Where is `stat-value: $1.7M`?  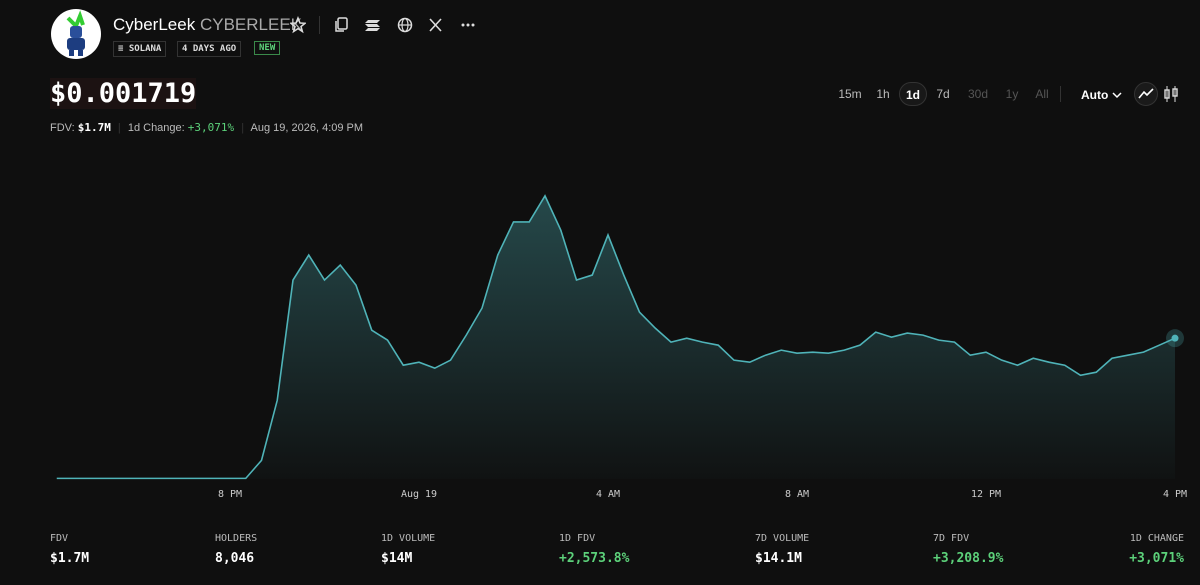 stat-value: $1.7M is located at coordinates (70, 558).